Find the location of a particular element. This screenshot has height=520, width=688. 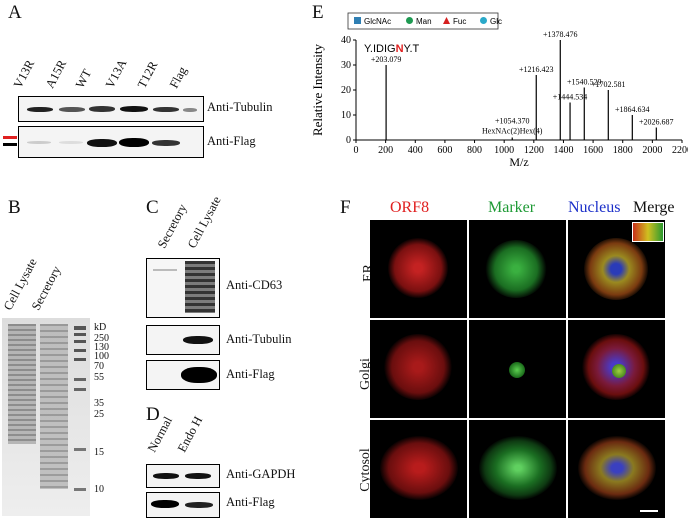

marker-130: 130 is located at coordinates (101, 347).